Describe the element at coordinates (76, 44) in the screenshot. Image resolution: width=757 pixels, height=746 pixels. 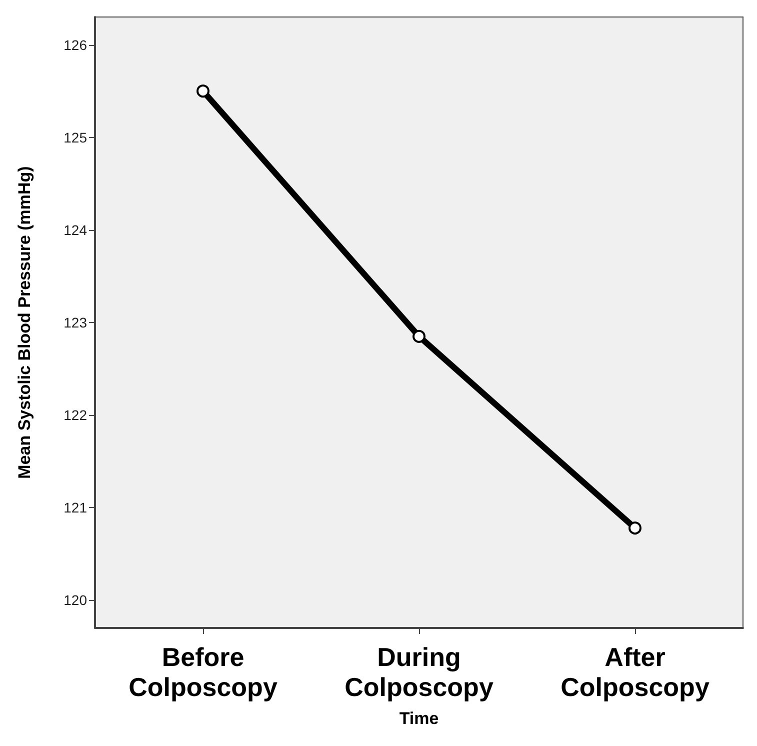
I see `y-tick-label: 126` at that location.